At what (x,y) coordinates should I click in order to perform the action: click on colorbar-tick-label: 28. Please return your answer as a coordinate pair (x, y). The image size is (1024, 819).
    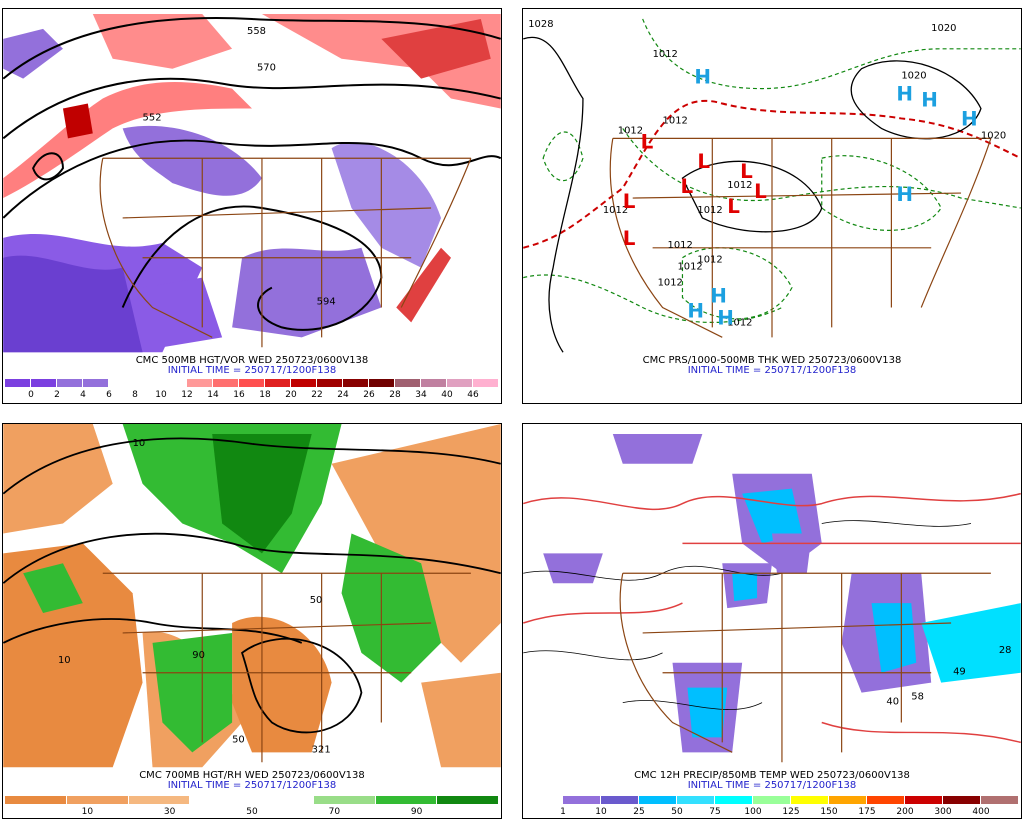
    Looking at the image, I should click on (395, 395).